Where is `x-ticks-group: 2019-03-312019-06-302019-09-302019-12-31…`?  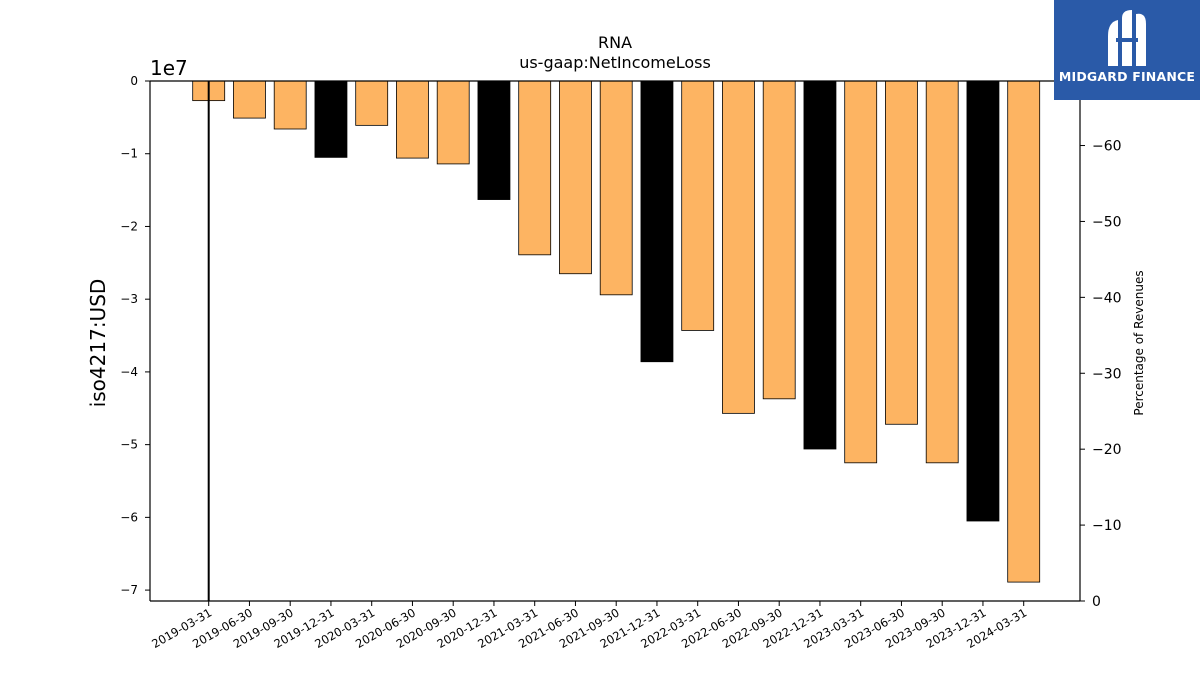
x-ticks-group: 2019-03-312019-06-302019-09-302019-12-31… is located at coordinates (589, 626).